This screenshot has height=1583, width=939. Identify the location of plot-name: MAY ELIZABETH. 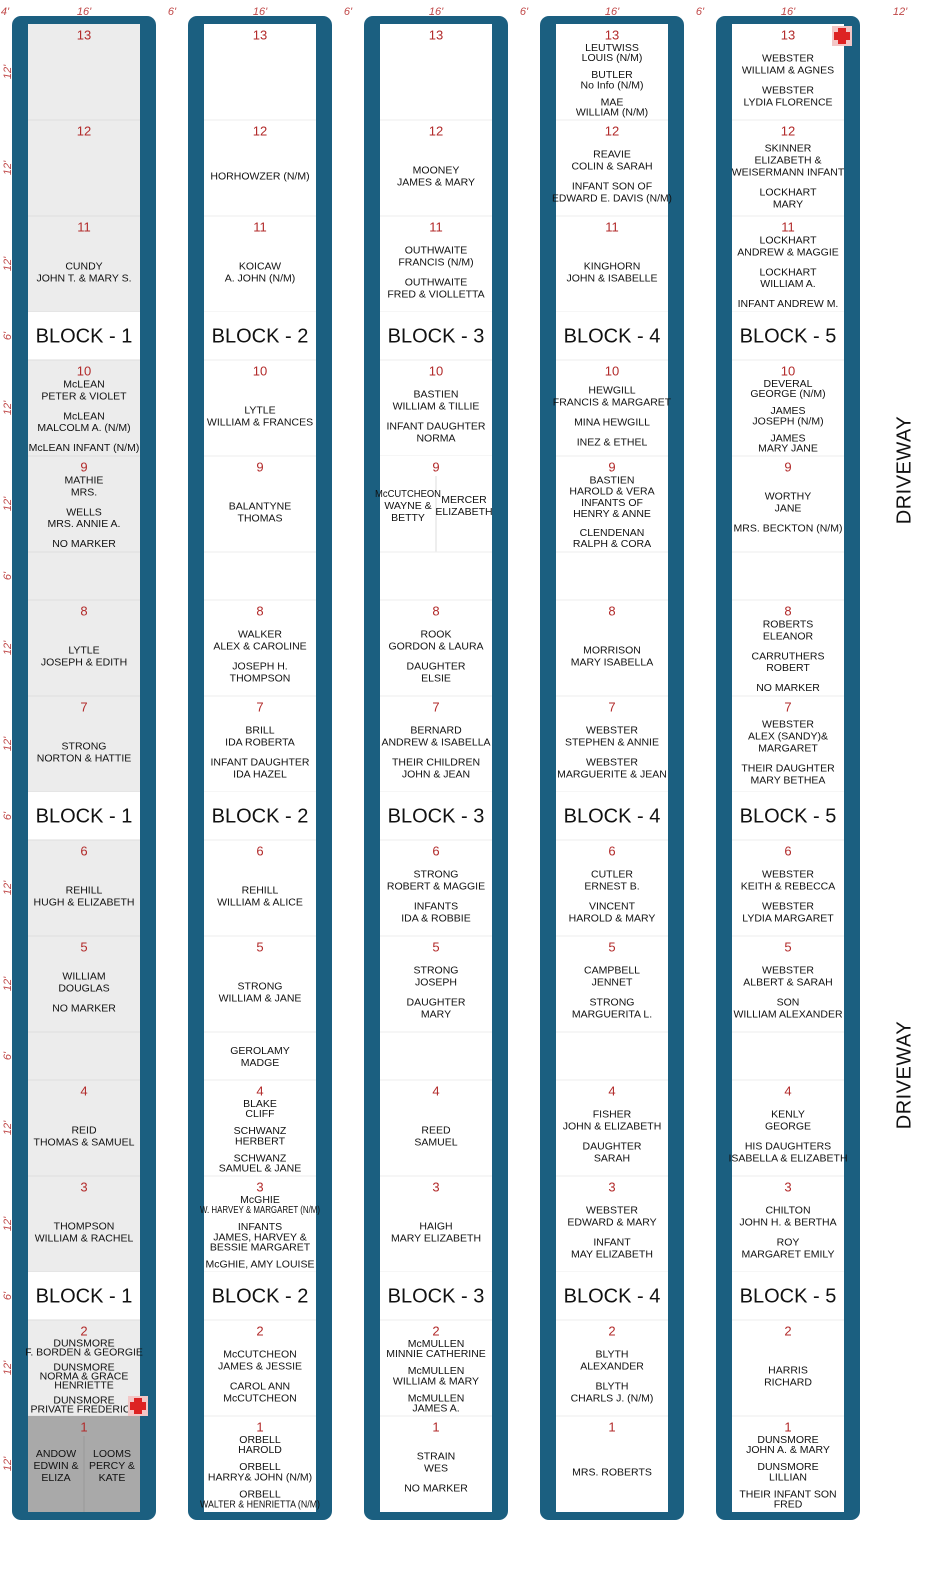
(612, 1254).